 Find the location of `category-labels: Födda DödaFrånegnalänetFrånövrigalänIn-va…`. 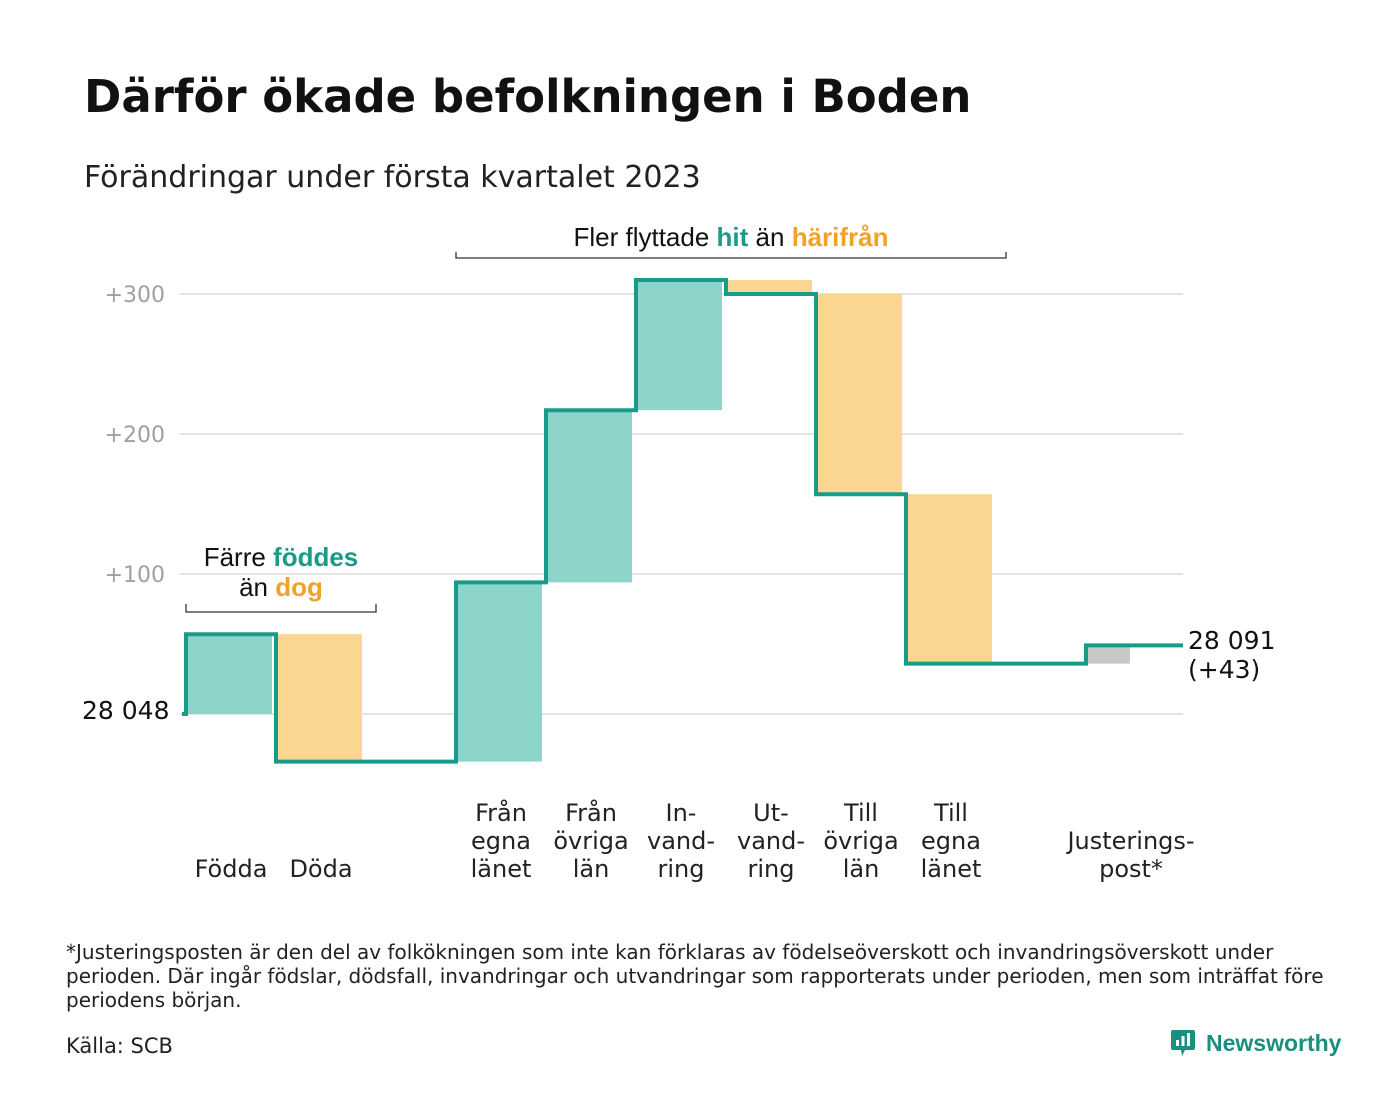

category-labels: Födda DödaFrånegnalänetFrånövrigalänIn-va… is located at coordinates (695, 840).